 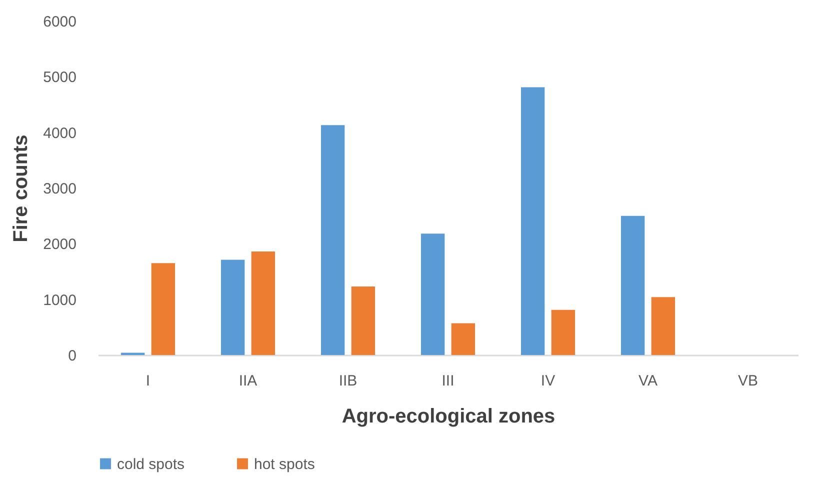 What do you see at coordinates (348, 381) in the screenshot?
I see `x-tick-label: IIB` at bounding box center [348, 381].